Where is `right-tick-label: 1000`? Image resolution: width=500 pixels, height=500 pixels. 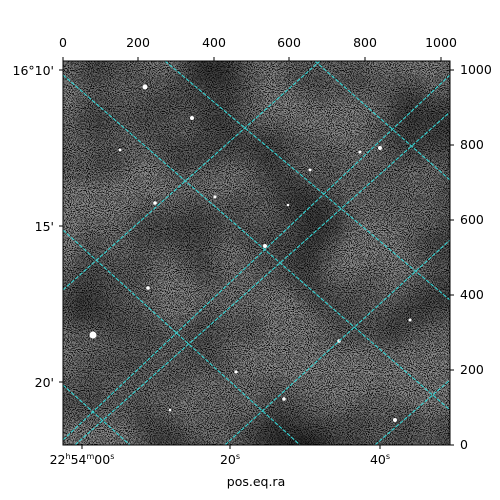
right-tick-label: 1000 is located at coordinates (476, 69).